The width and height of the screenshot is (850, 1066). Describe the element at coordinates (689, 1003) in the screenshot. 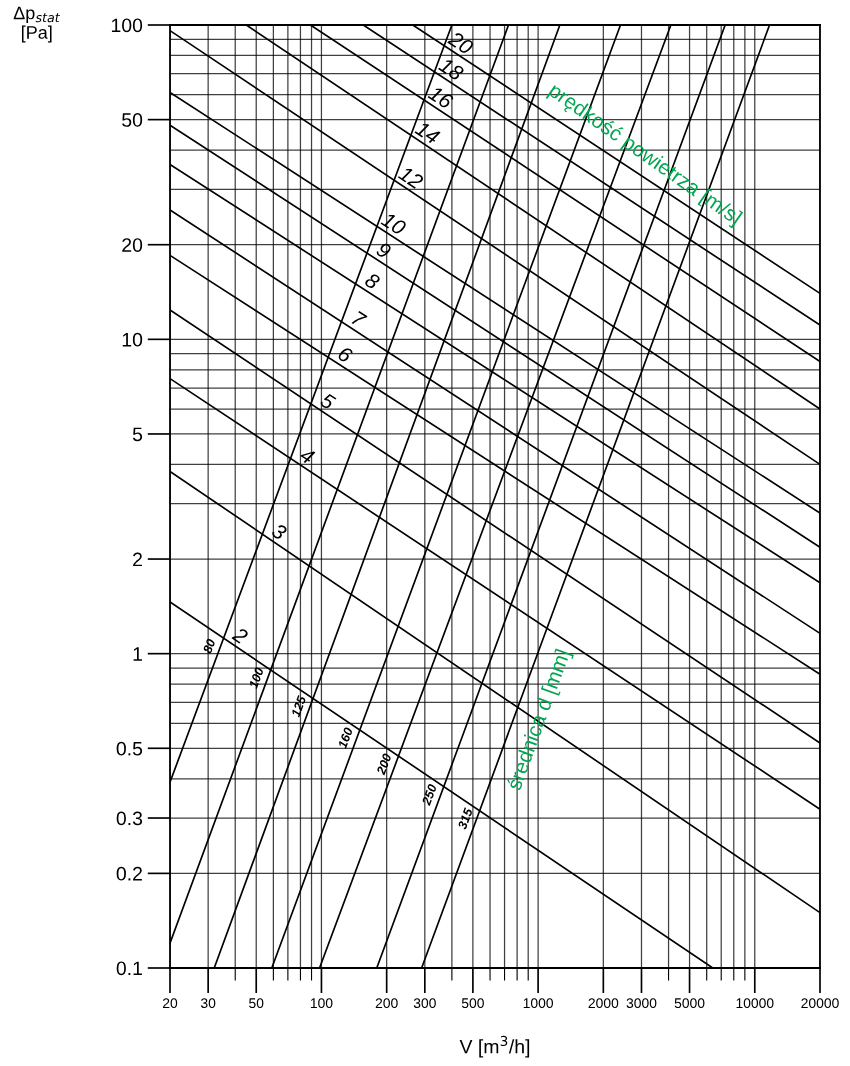

I see `x-tick-label: 5000` at that location.